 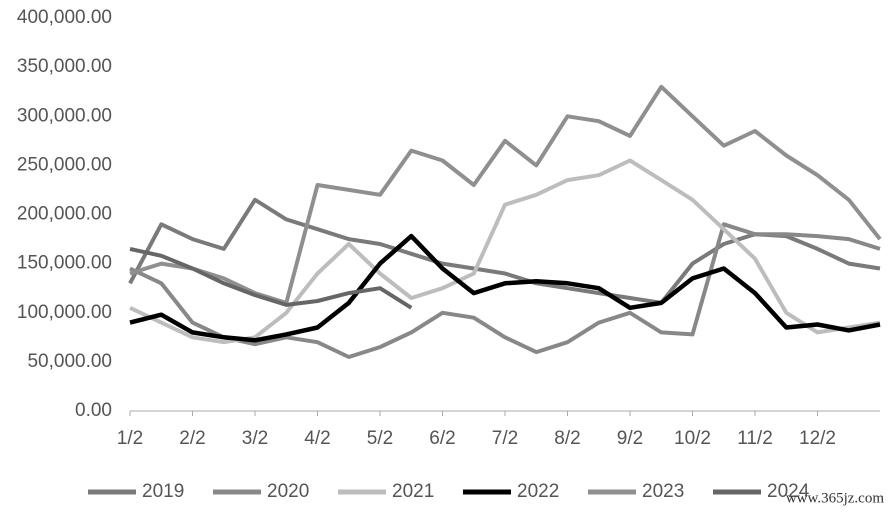 I want to click on legend-label: 2023, so click(x=663, y=491).